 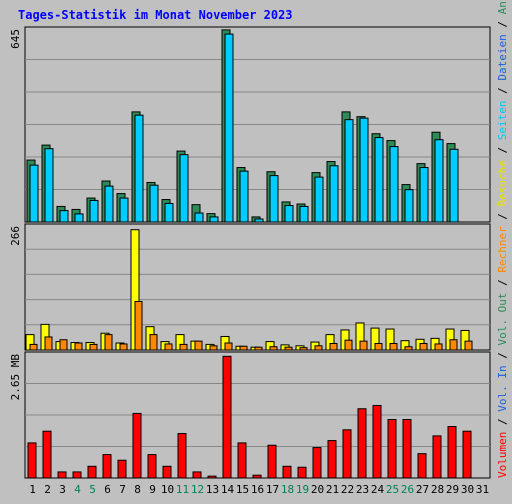 What do you see at coordinates (502, 249) in the screenshot?
I see `legend-item: Rechner` at bounding box center [502, 249].